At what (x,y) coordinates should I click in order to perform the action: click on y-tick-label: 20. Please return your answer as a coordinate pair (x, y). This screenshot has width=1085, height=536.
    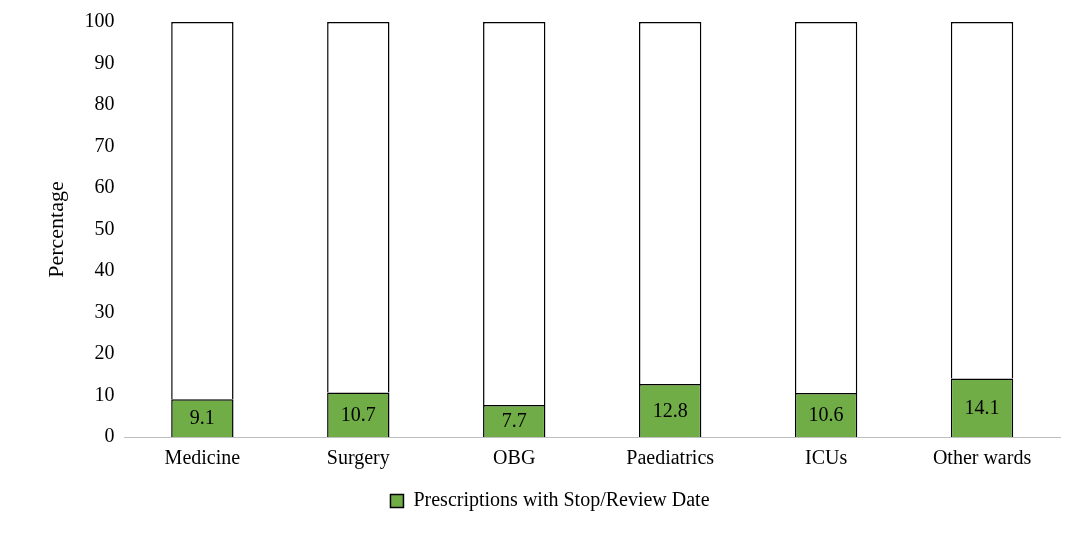
    Looking at the image, I should click on (104, 352).